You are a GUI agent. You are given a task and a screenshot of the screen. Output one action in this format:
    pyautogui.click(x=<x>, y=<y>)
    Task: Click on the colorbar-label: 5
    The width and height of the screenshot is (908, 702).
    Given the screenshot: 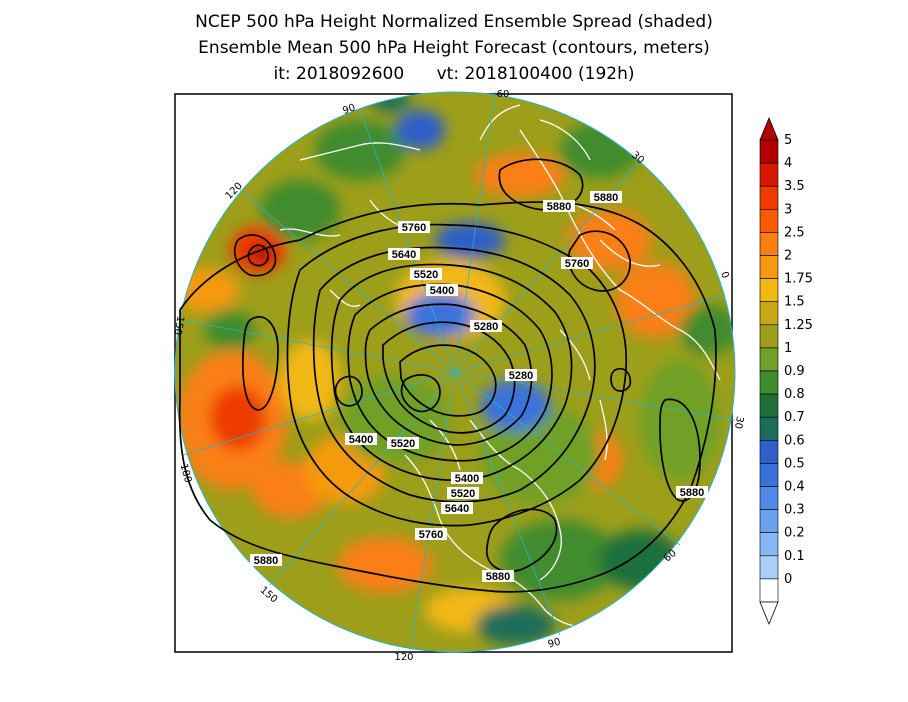 What is the action you would take?
    pyautogui.click(x=788, y=140)
    